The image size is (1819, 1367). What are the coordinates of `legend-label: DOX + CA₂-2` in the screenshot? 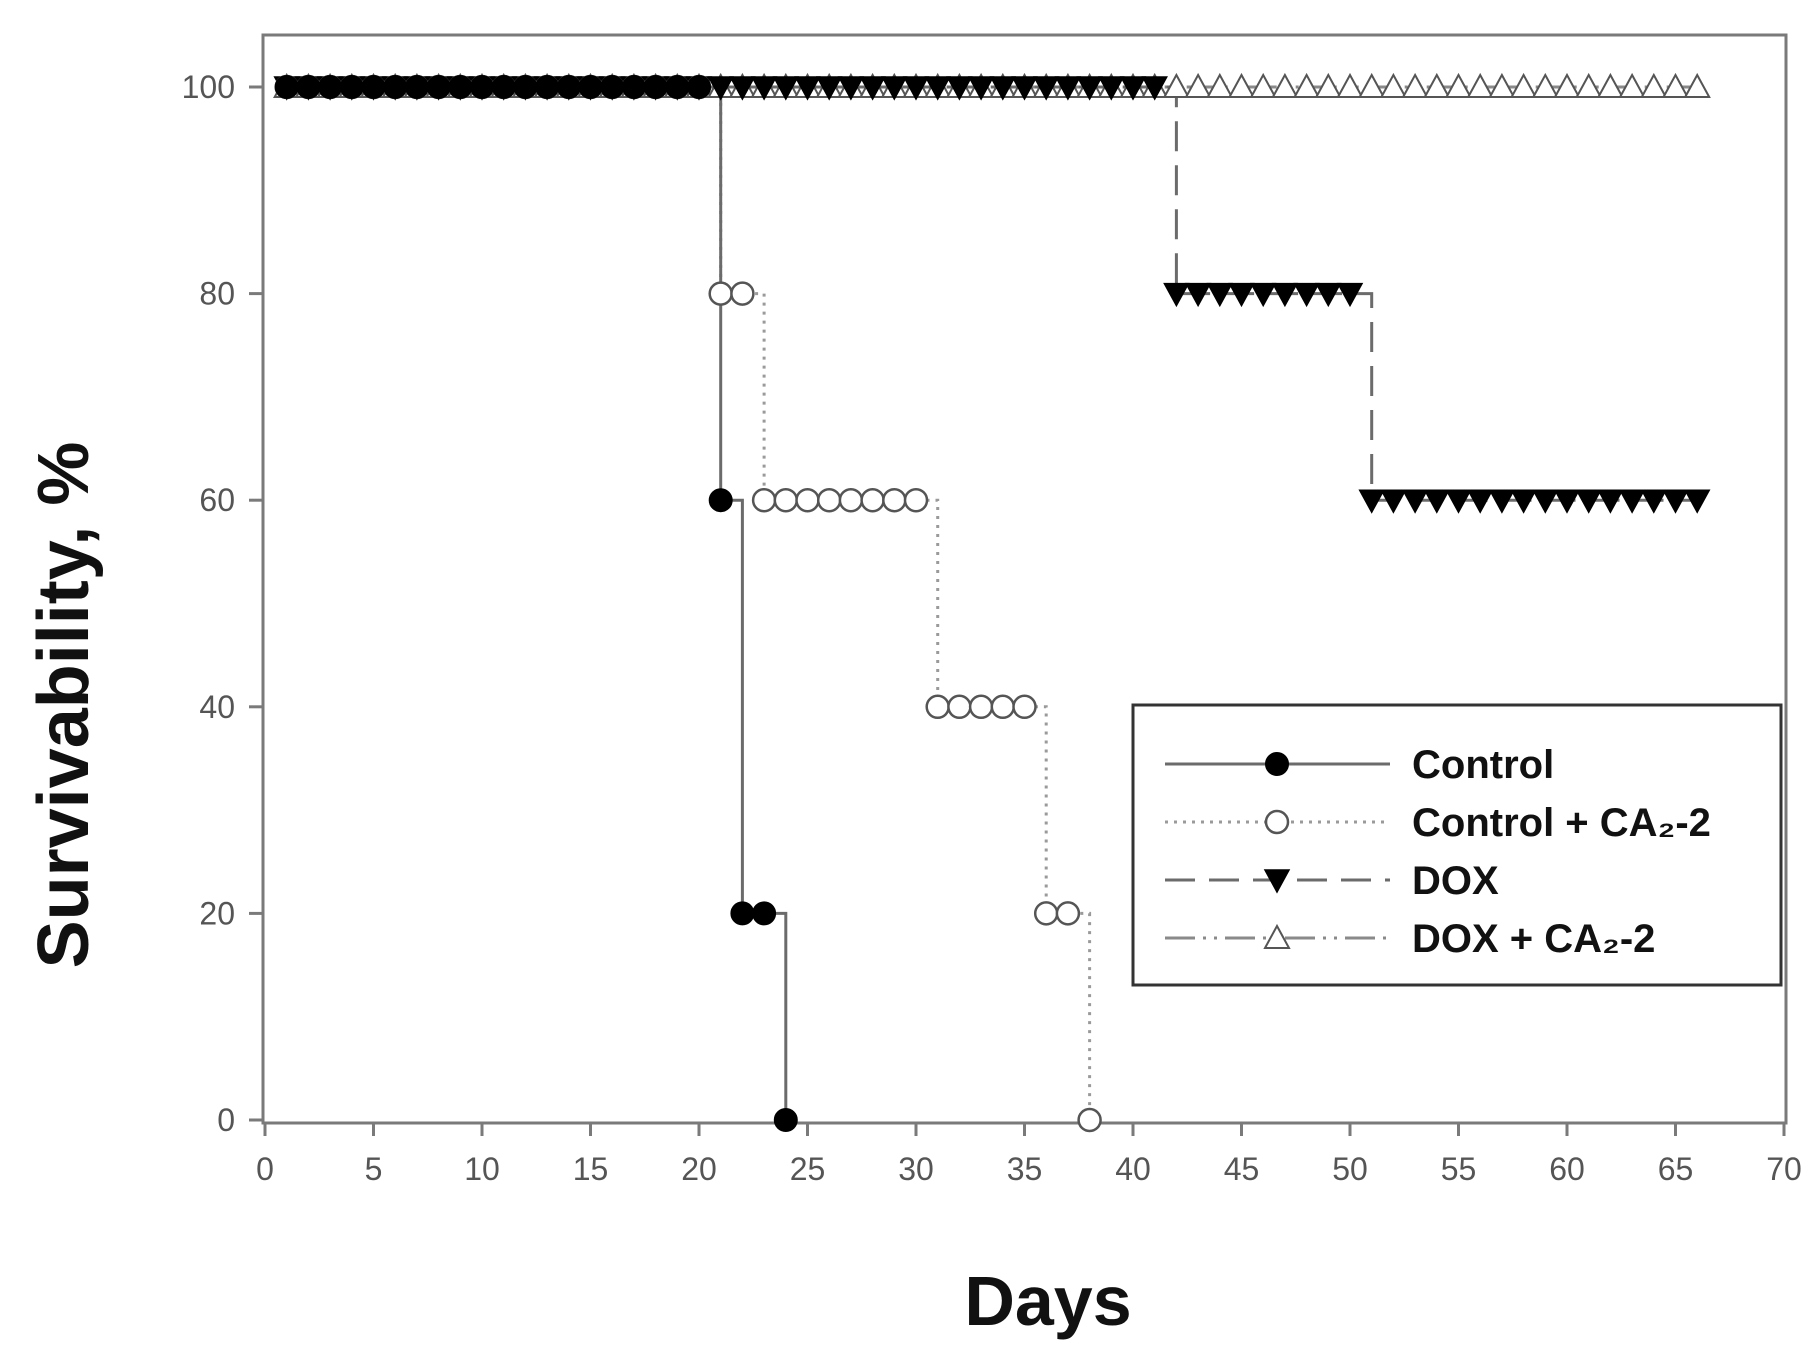 It's located at (1533, 939).